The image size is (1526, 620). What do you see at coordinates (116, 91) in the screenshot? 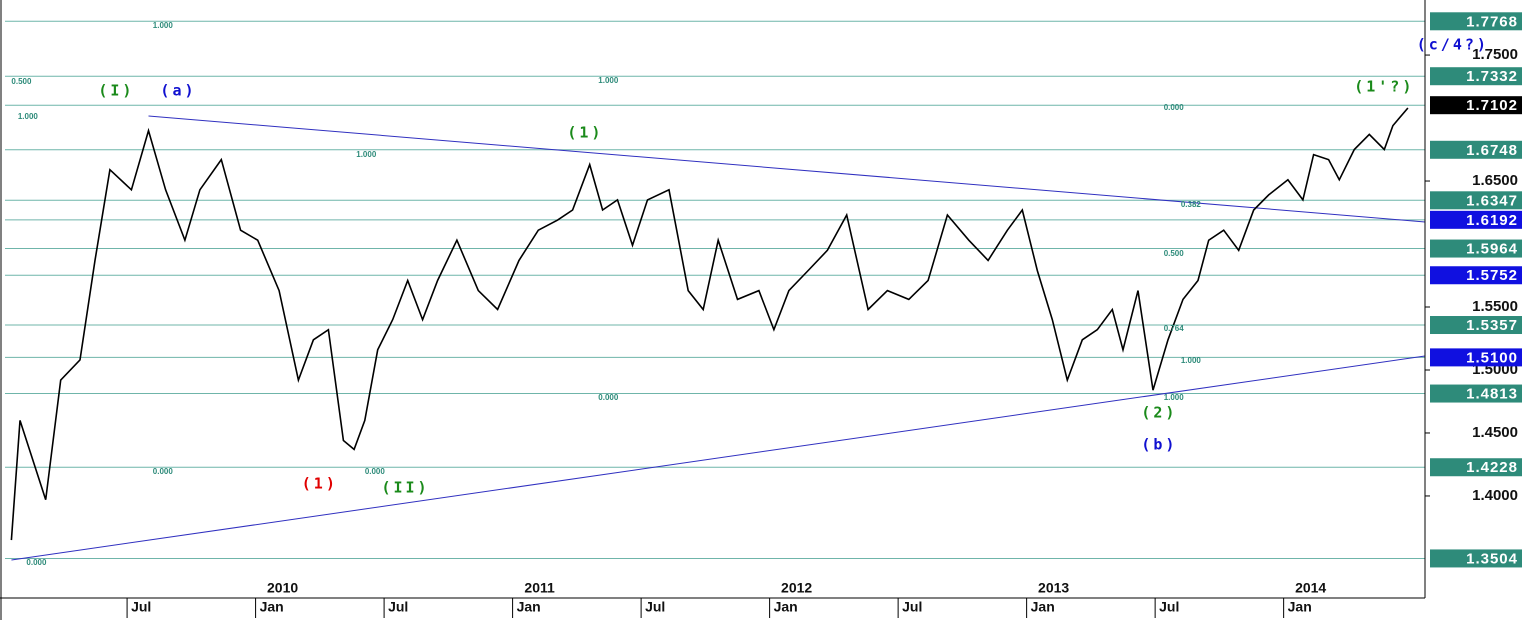
I see `wave-label: (I)` at bounding box center [116, 91].